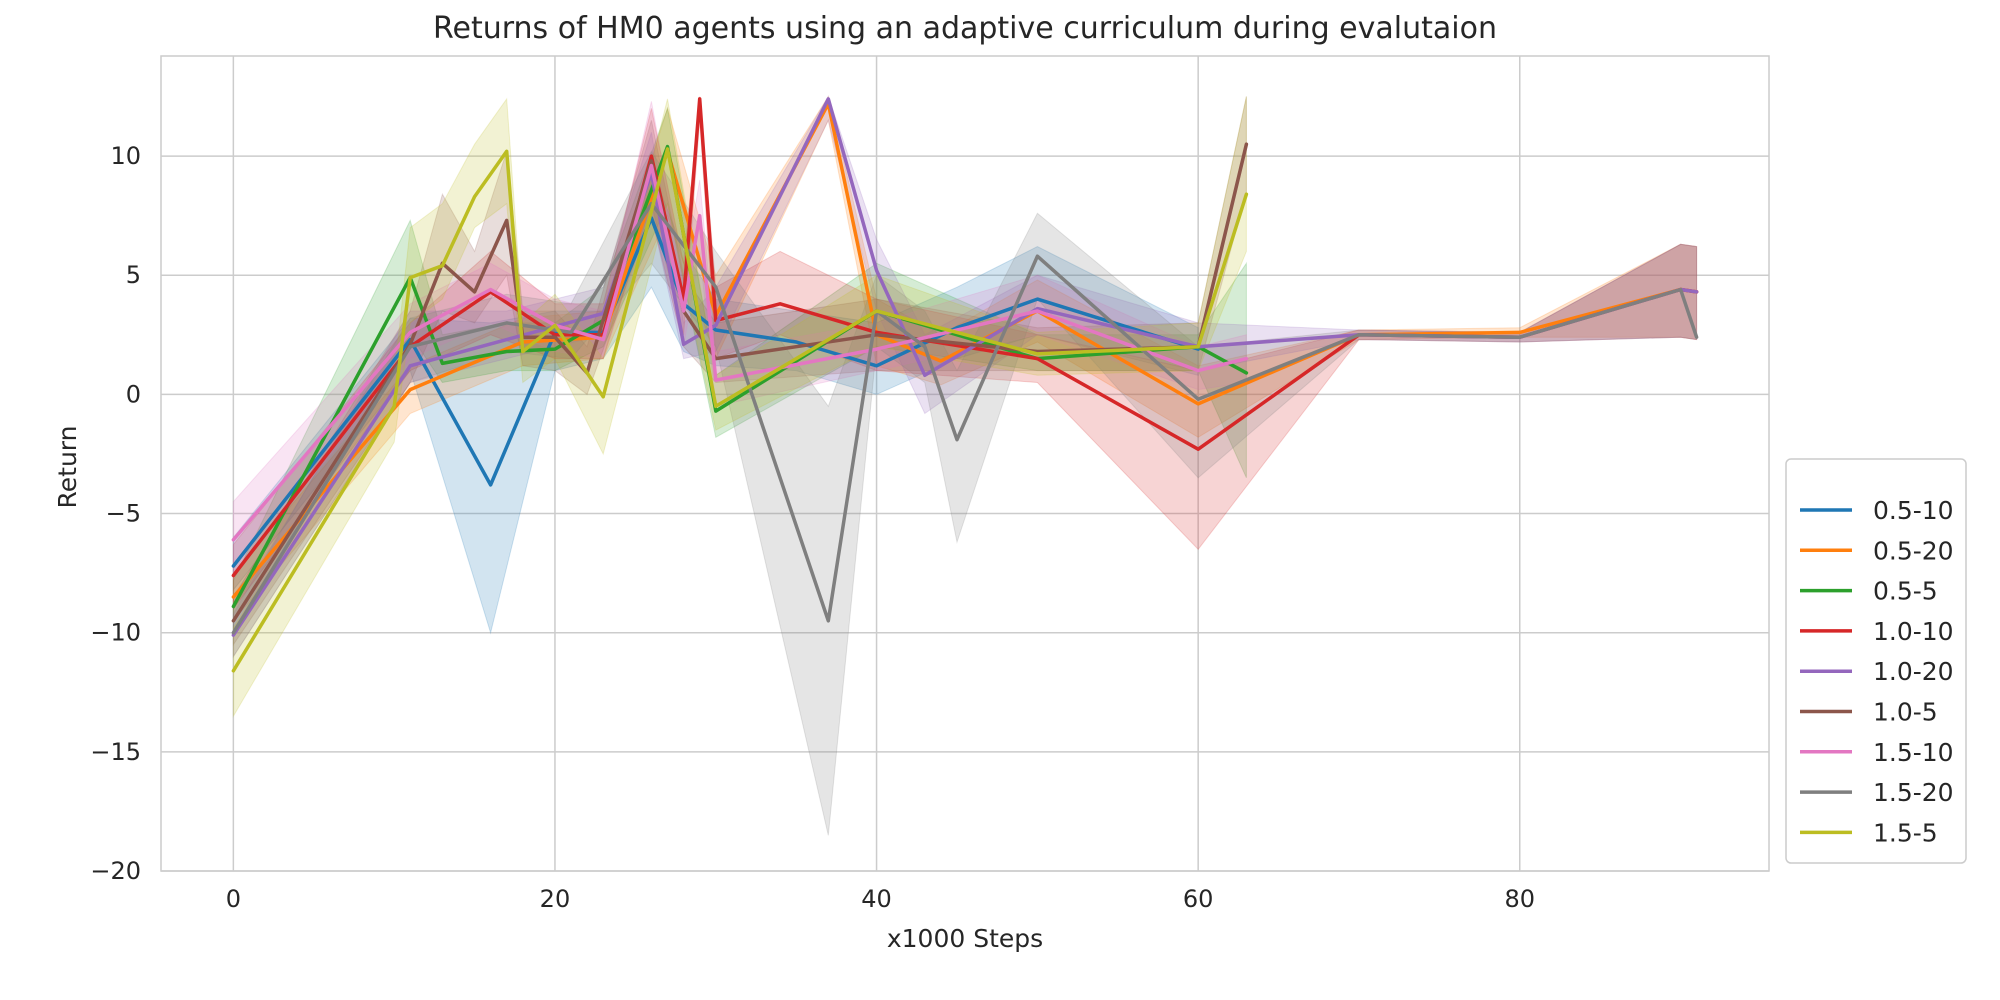  I want to click on x-tick-label: 0, so click(233, 899).